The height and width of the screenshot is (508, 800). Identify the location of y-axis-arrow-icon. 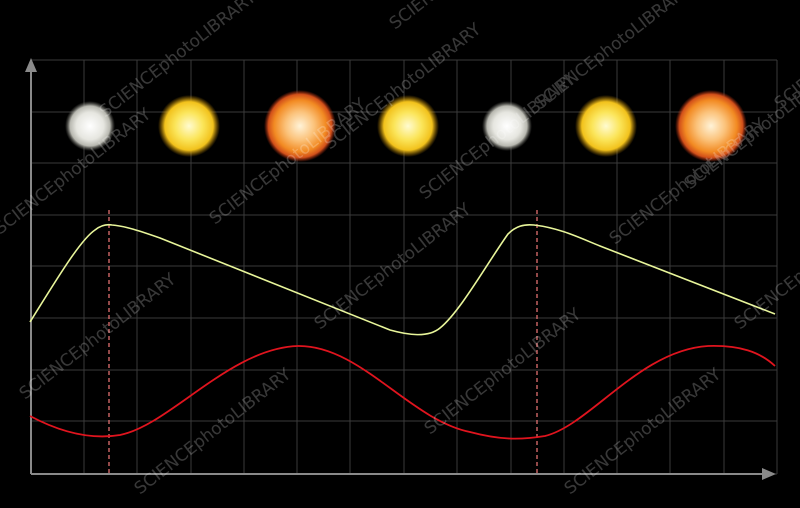
(31, 65).